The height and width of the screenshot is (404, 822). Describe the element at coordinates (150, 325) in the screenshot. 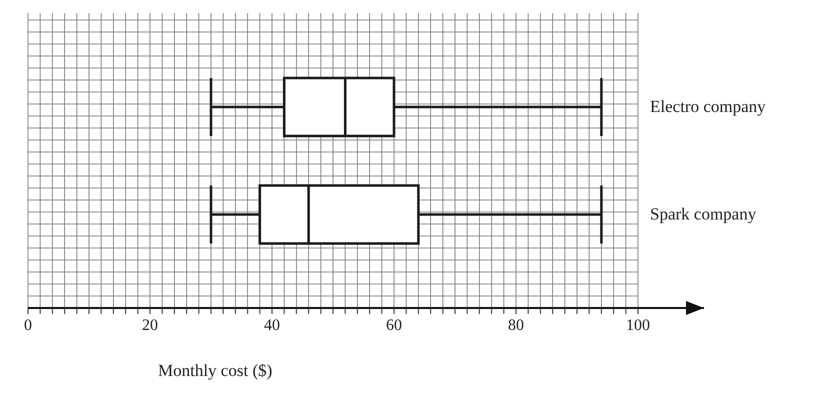

I see `x-tick-label: 20` at that location.